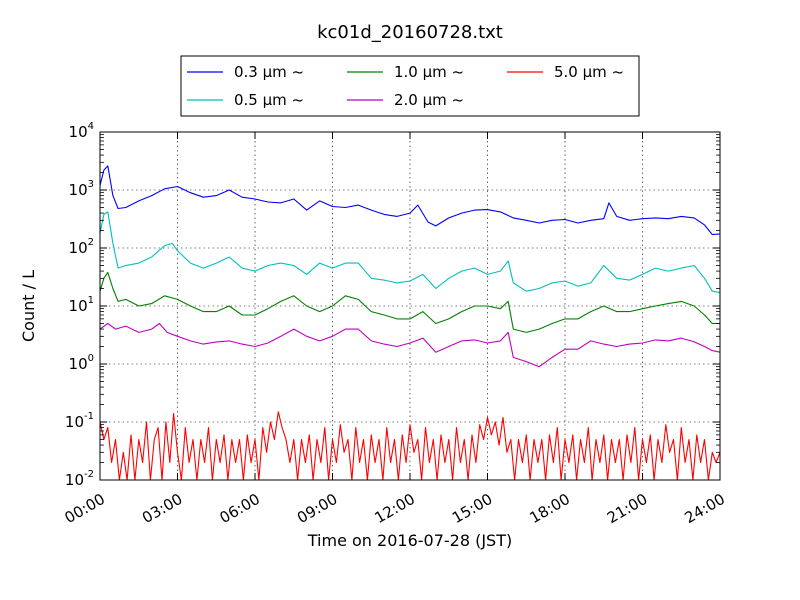 Image resolution: width=800 pixels, height=600 pixels. Describe the element at coordinates (28, 306) in the screenshot. I see `y-axis-label: Count / L` at that location.